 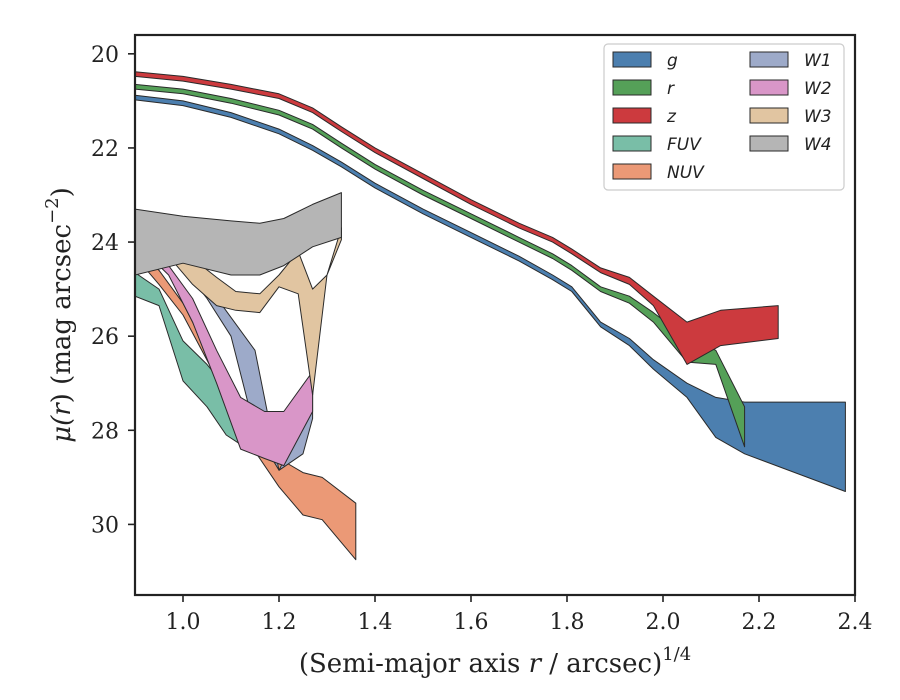 What do you see at coordinates (671, 89) in the screenshot?
I see `legend-label-r: r` at bounding box center [671, 89].